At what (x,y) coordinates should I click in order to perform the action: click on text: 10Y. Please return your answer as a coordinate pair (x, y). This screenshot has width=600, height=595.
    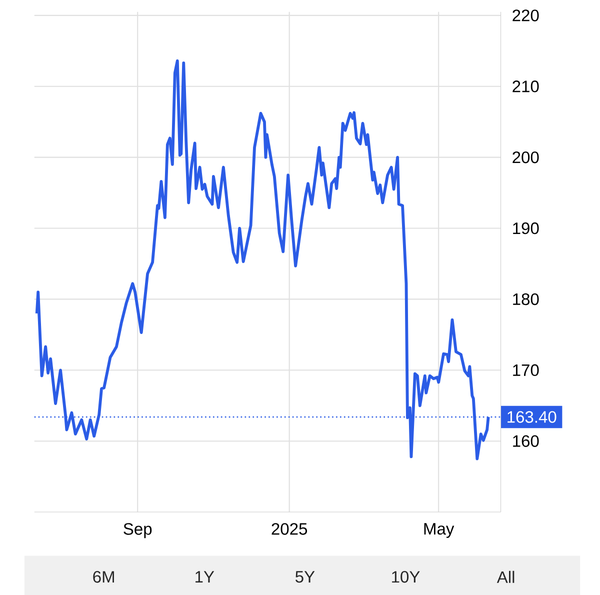
    Looking at the image, I should click on (406, 576).